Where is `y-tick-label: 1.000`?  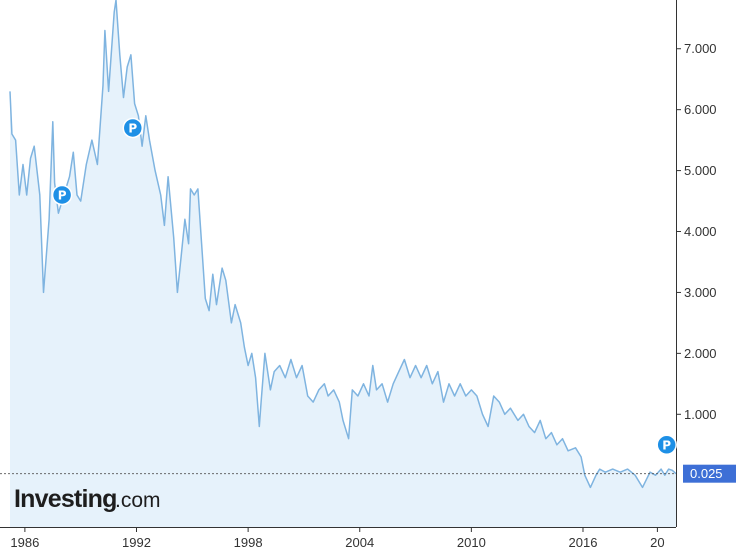
y-tick-label: 1.000 is located at coordinates (700, 414).